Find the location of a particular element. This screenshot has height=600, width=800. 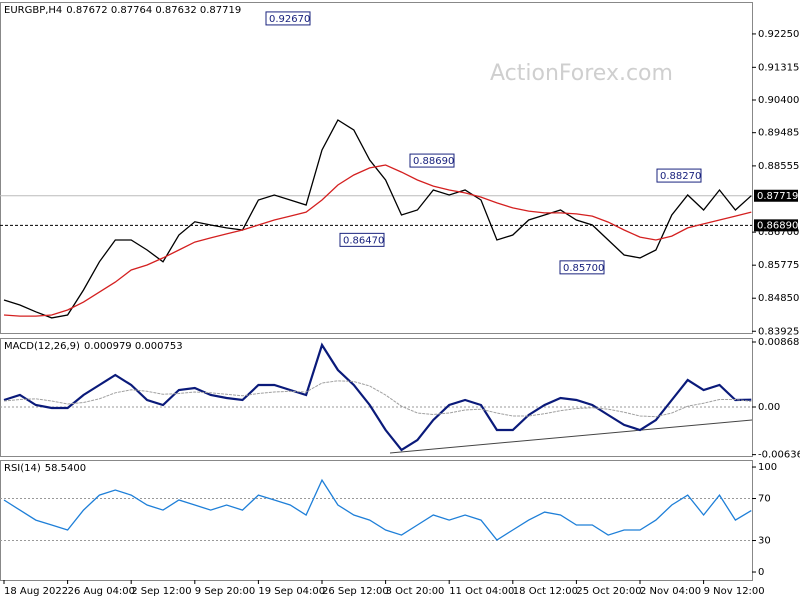

x-tick-label: 2 Sep 12:00 is located at coordinates (161, 591).